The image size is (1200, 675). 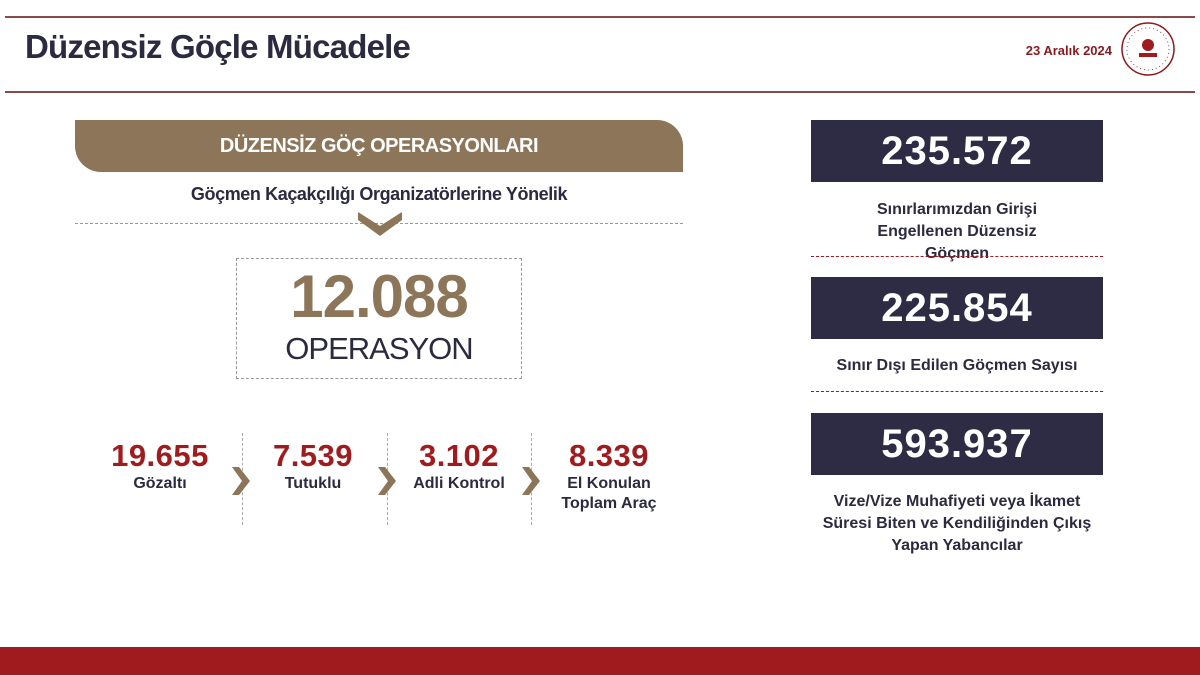 What do you see at coordinates (600, 661) in the screenshot?
I see `footer-bar` at bounding box center [600, 661].